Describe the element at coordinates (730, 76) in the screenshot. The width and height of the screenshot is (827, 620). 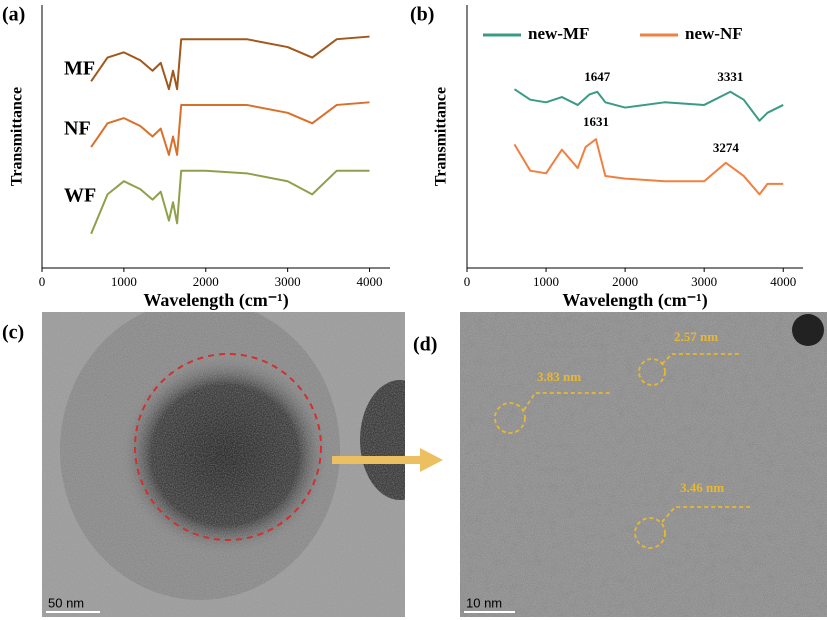
I see `peak-label: 3331` at that location.